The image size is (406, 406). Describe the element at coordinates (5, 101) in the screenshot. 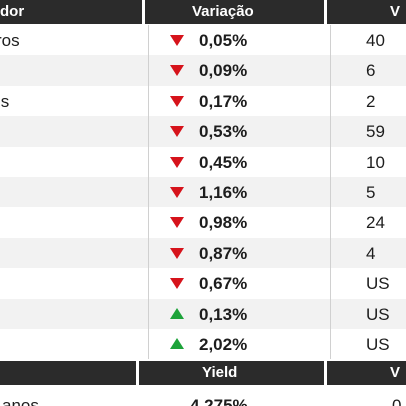

I see `row-name: uturos` at that location.